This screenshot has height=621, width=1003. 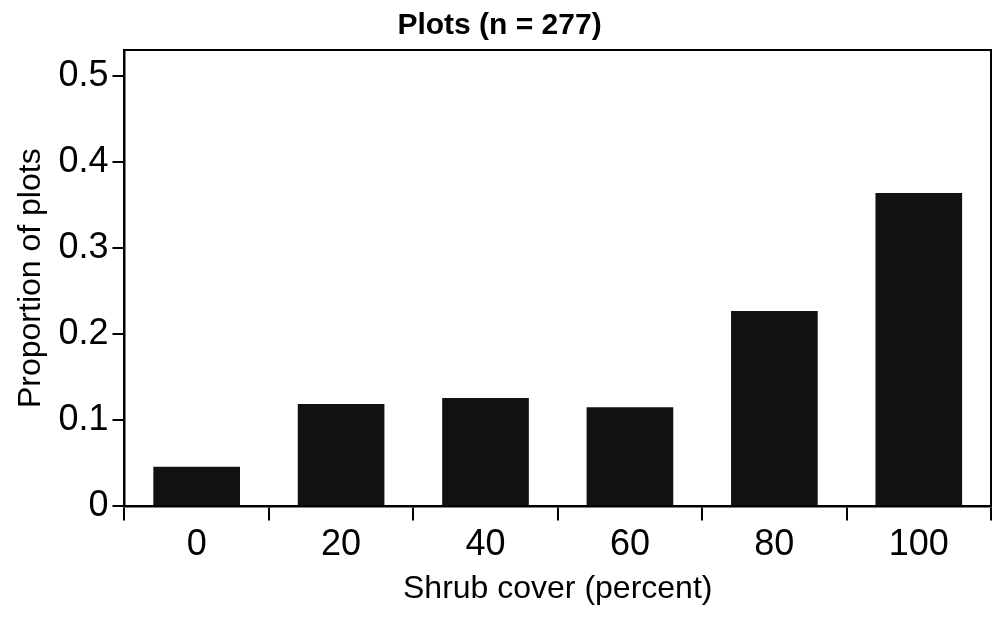 I want to click on y-axis-title: Proportion of plots, so click(x=29, y=278).